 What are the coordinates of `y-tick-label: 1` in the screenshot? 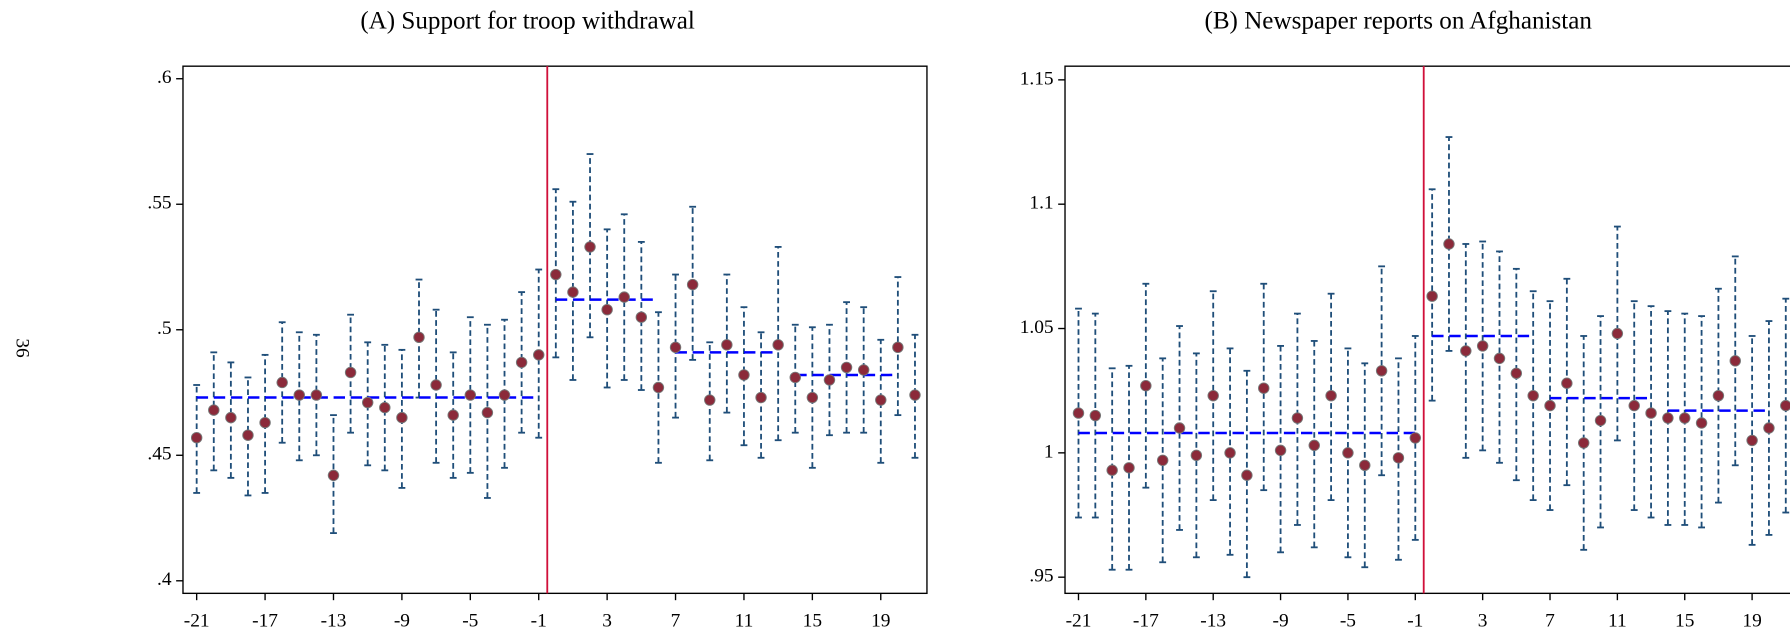 It's located at (1049, 451).